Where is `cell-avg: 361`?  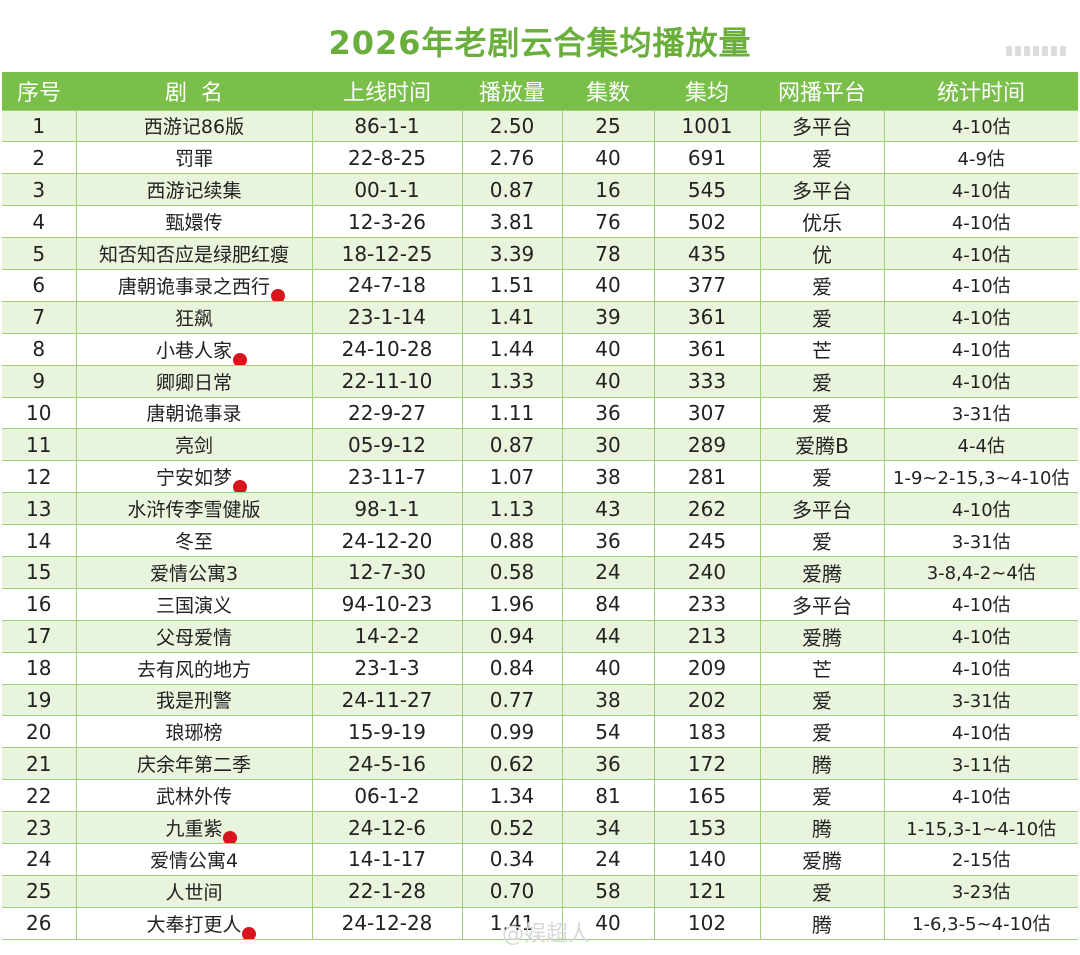
cell-avg: 361 is located at coordinates (707, 349).